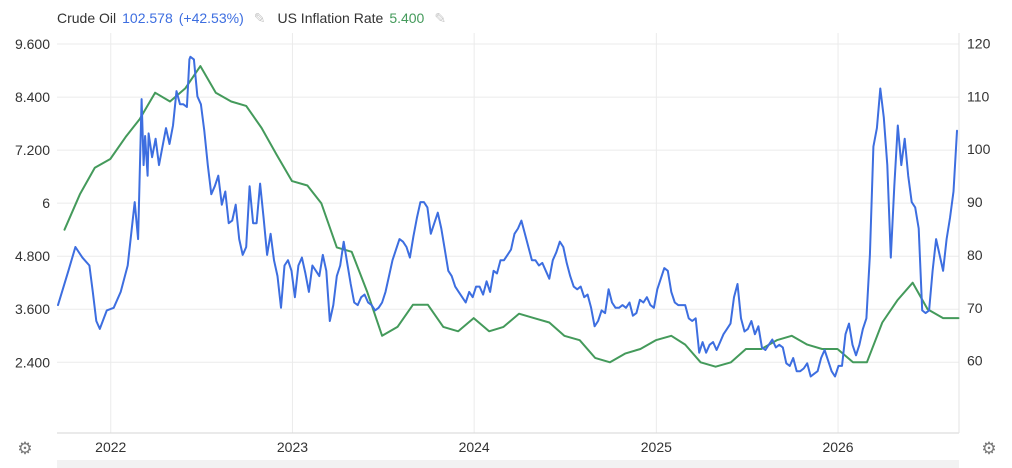  Describe the element at coordinates (407, 18) in the screenshot. I see `legend-inflation-value: 5.400` at that location.